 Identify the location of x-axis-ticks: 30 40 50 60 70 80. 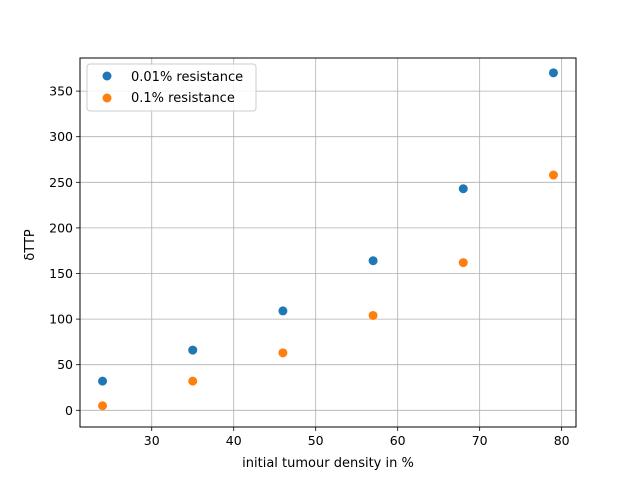
(357, 437).